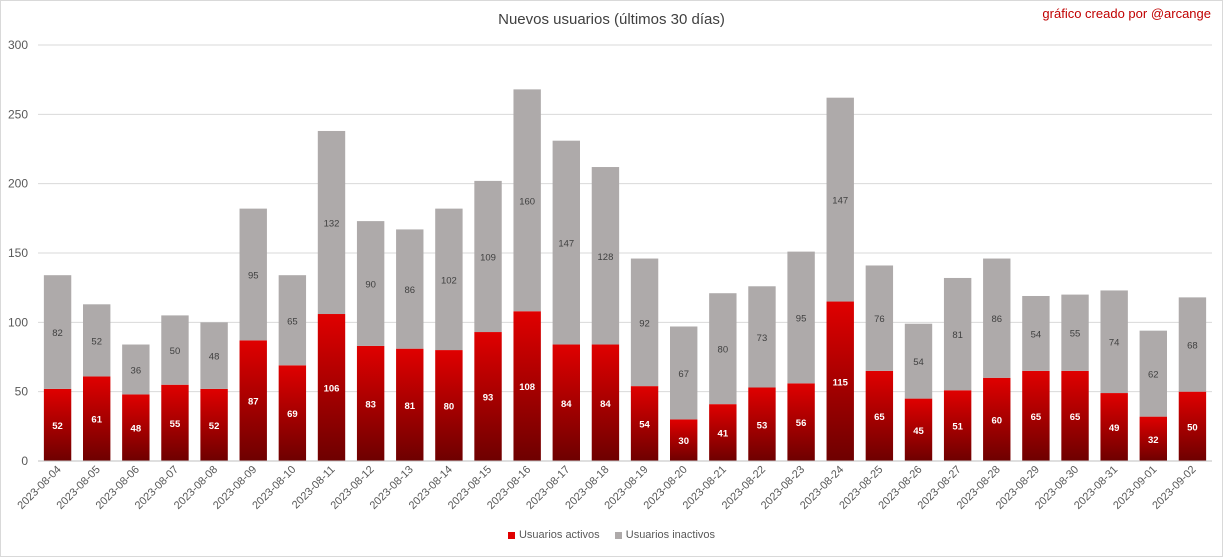  I want to click on data-label-activos: 49, so click(1114, 428).